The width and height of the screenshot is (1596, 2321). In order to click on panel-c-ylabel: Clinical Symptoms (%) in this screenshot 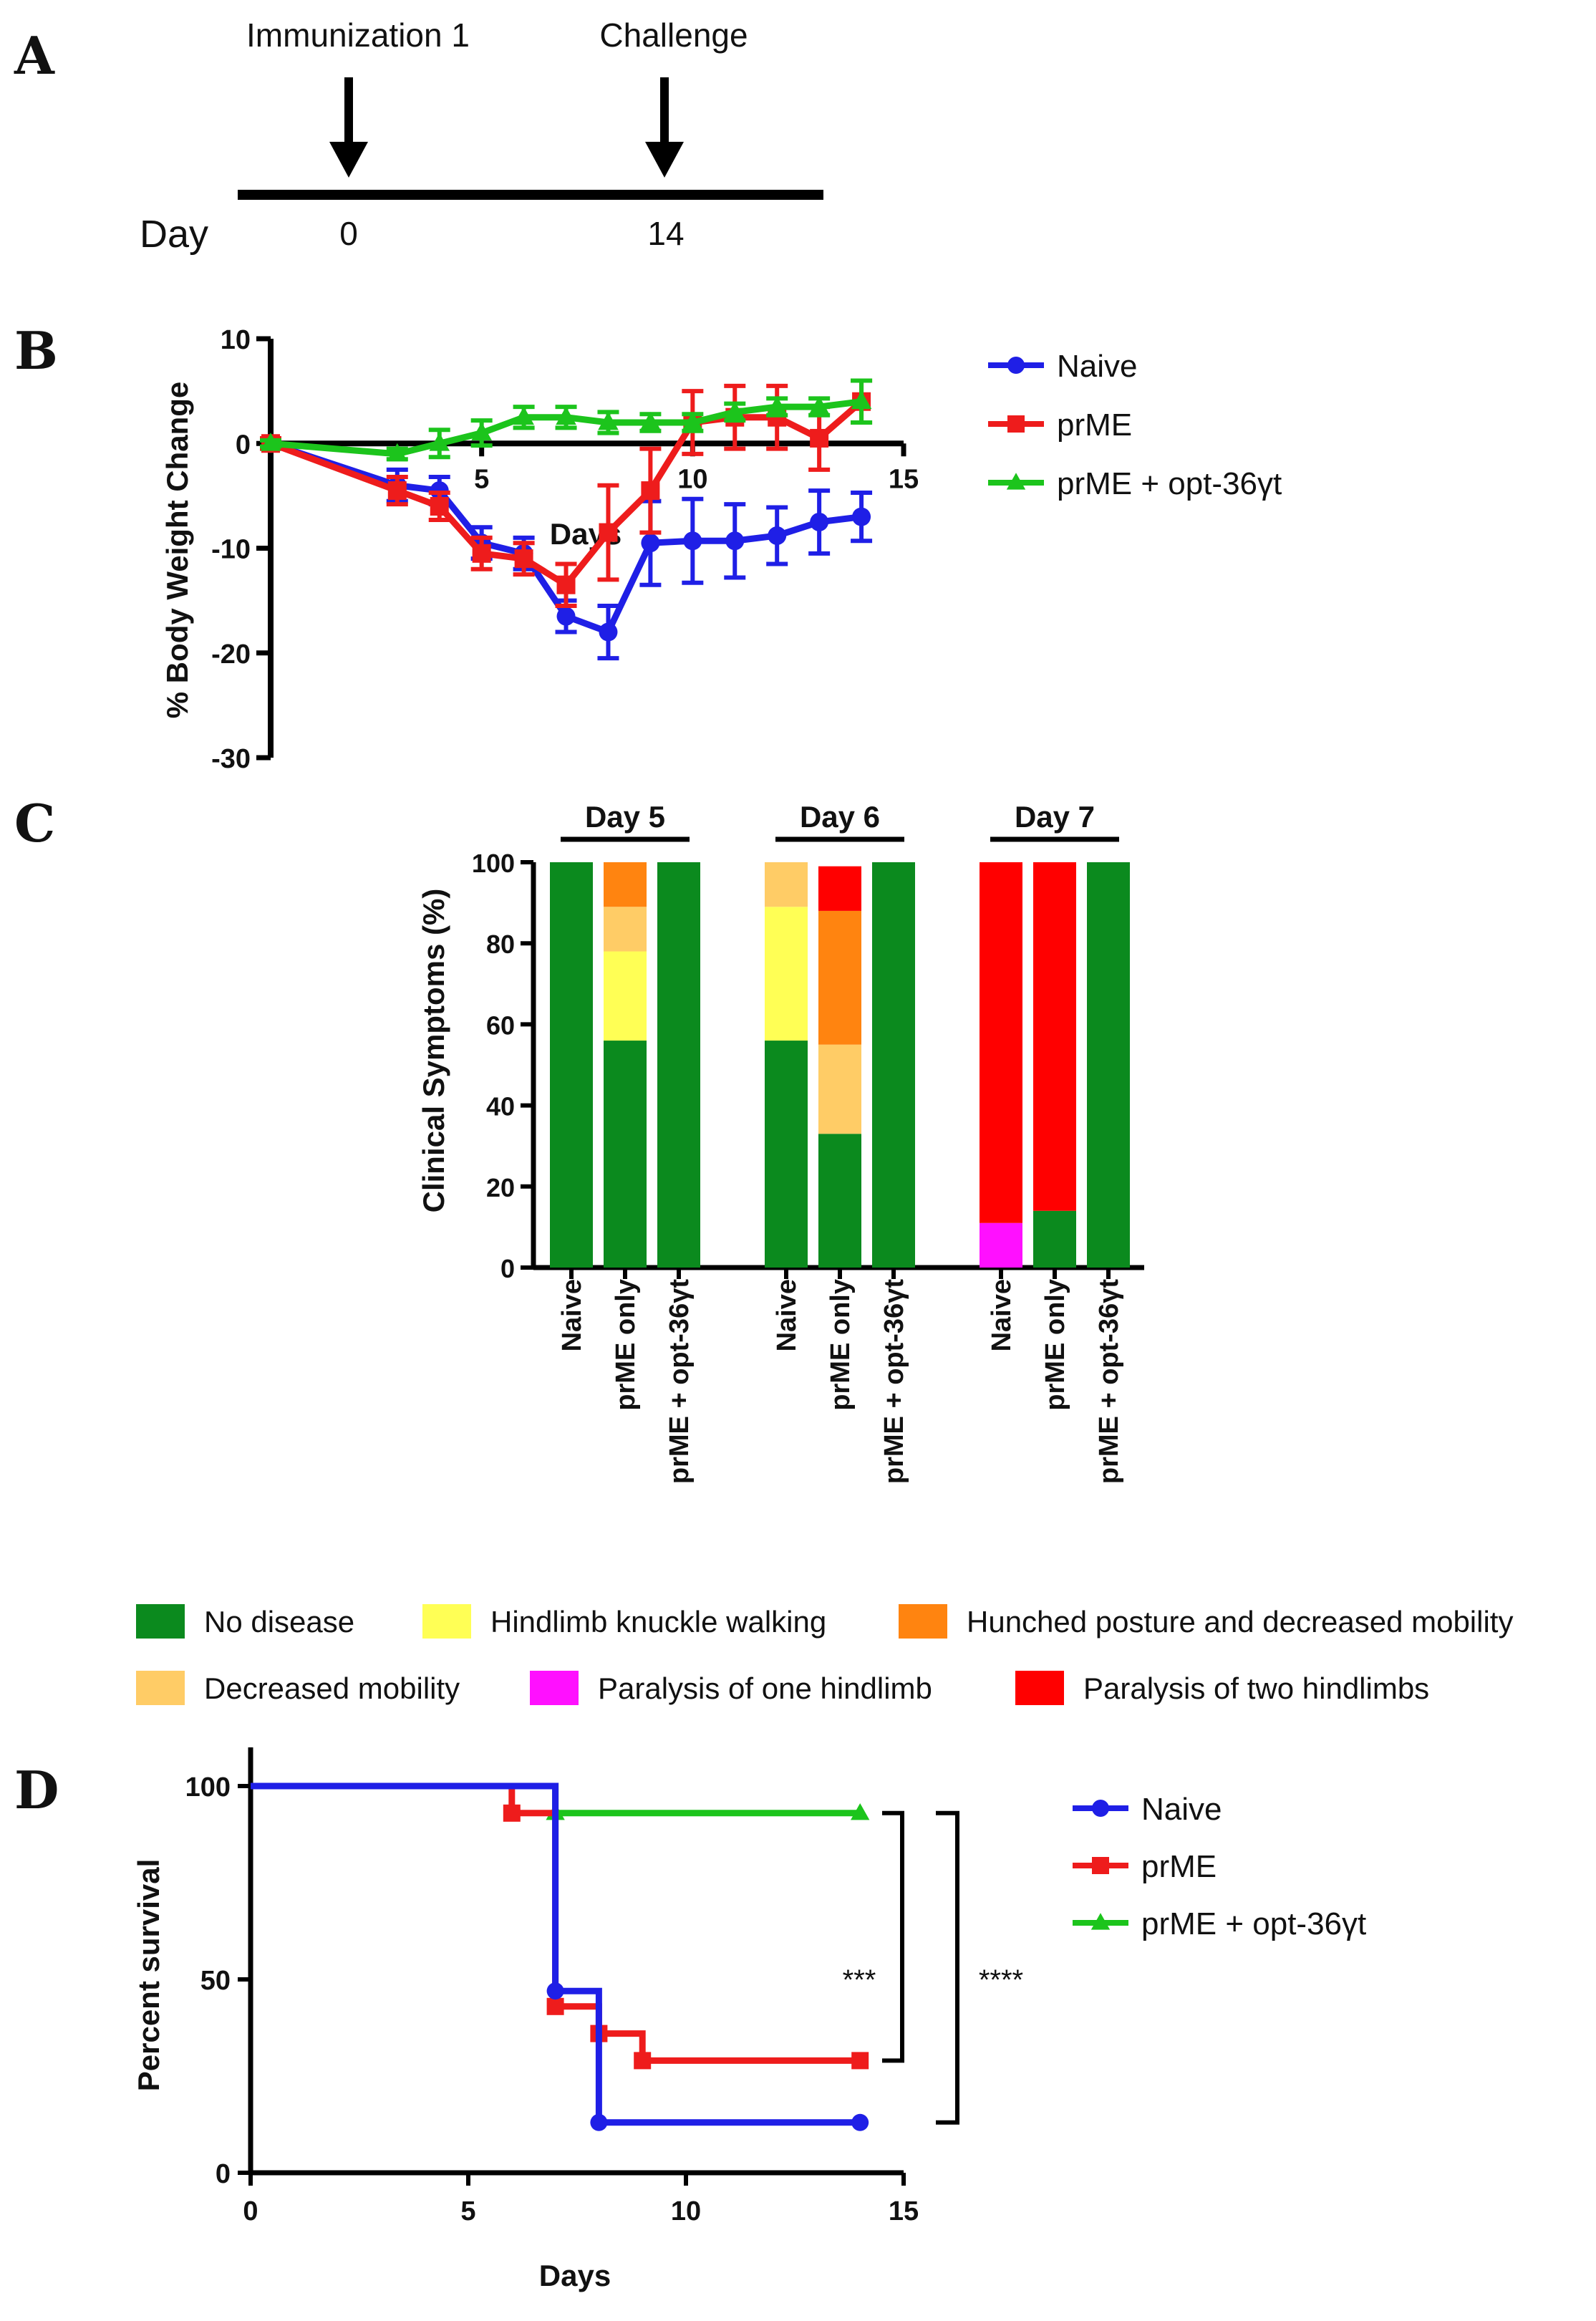, I will do `click(434, 1051)`.